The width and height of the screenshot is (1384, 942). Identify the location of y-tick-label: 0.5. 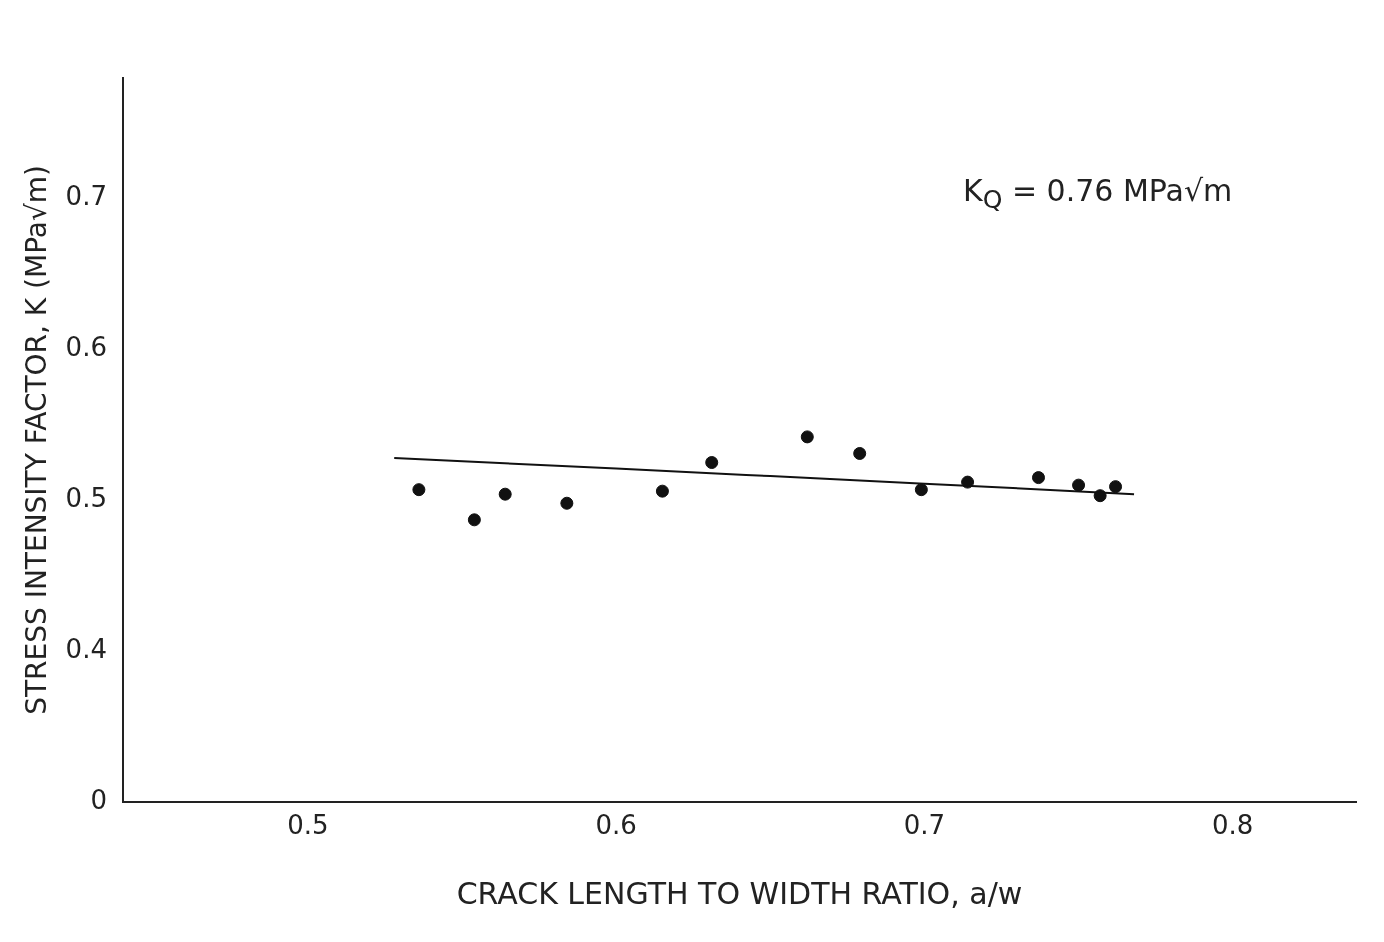
(86, 497).